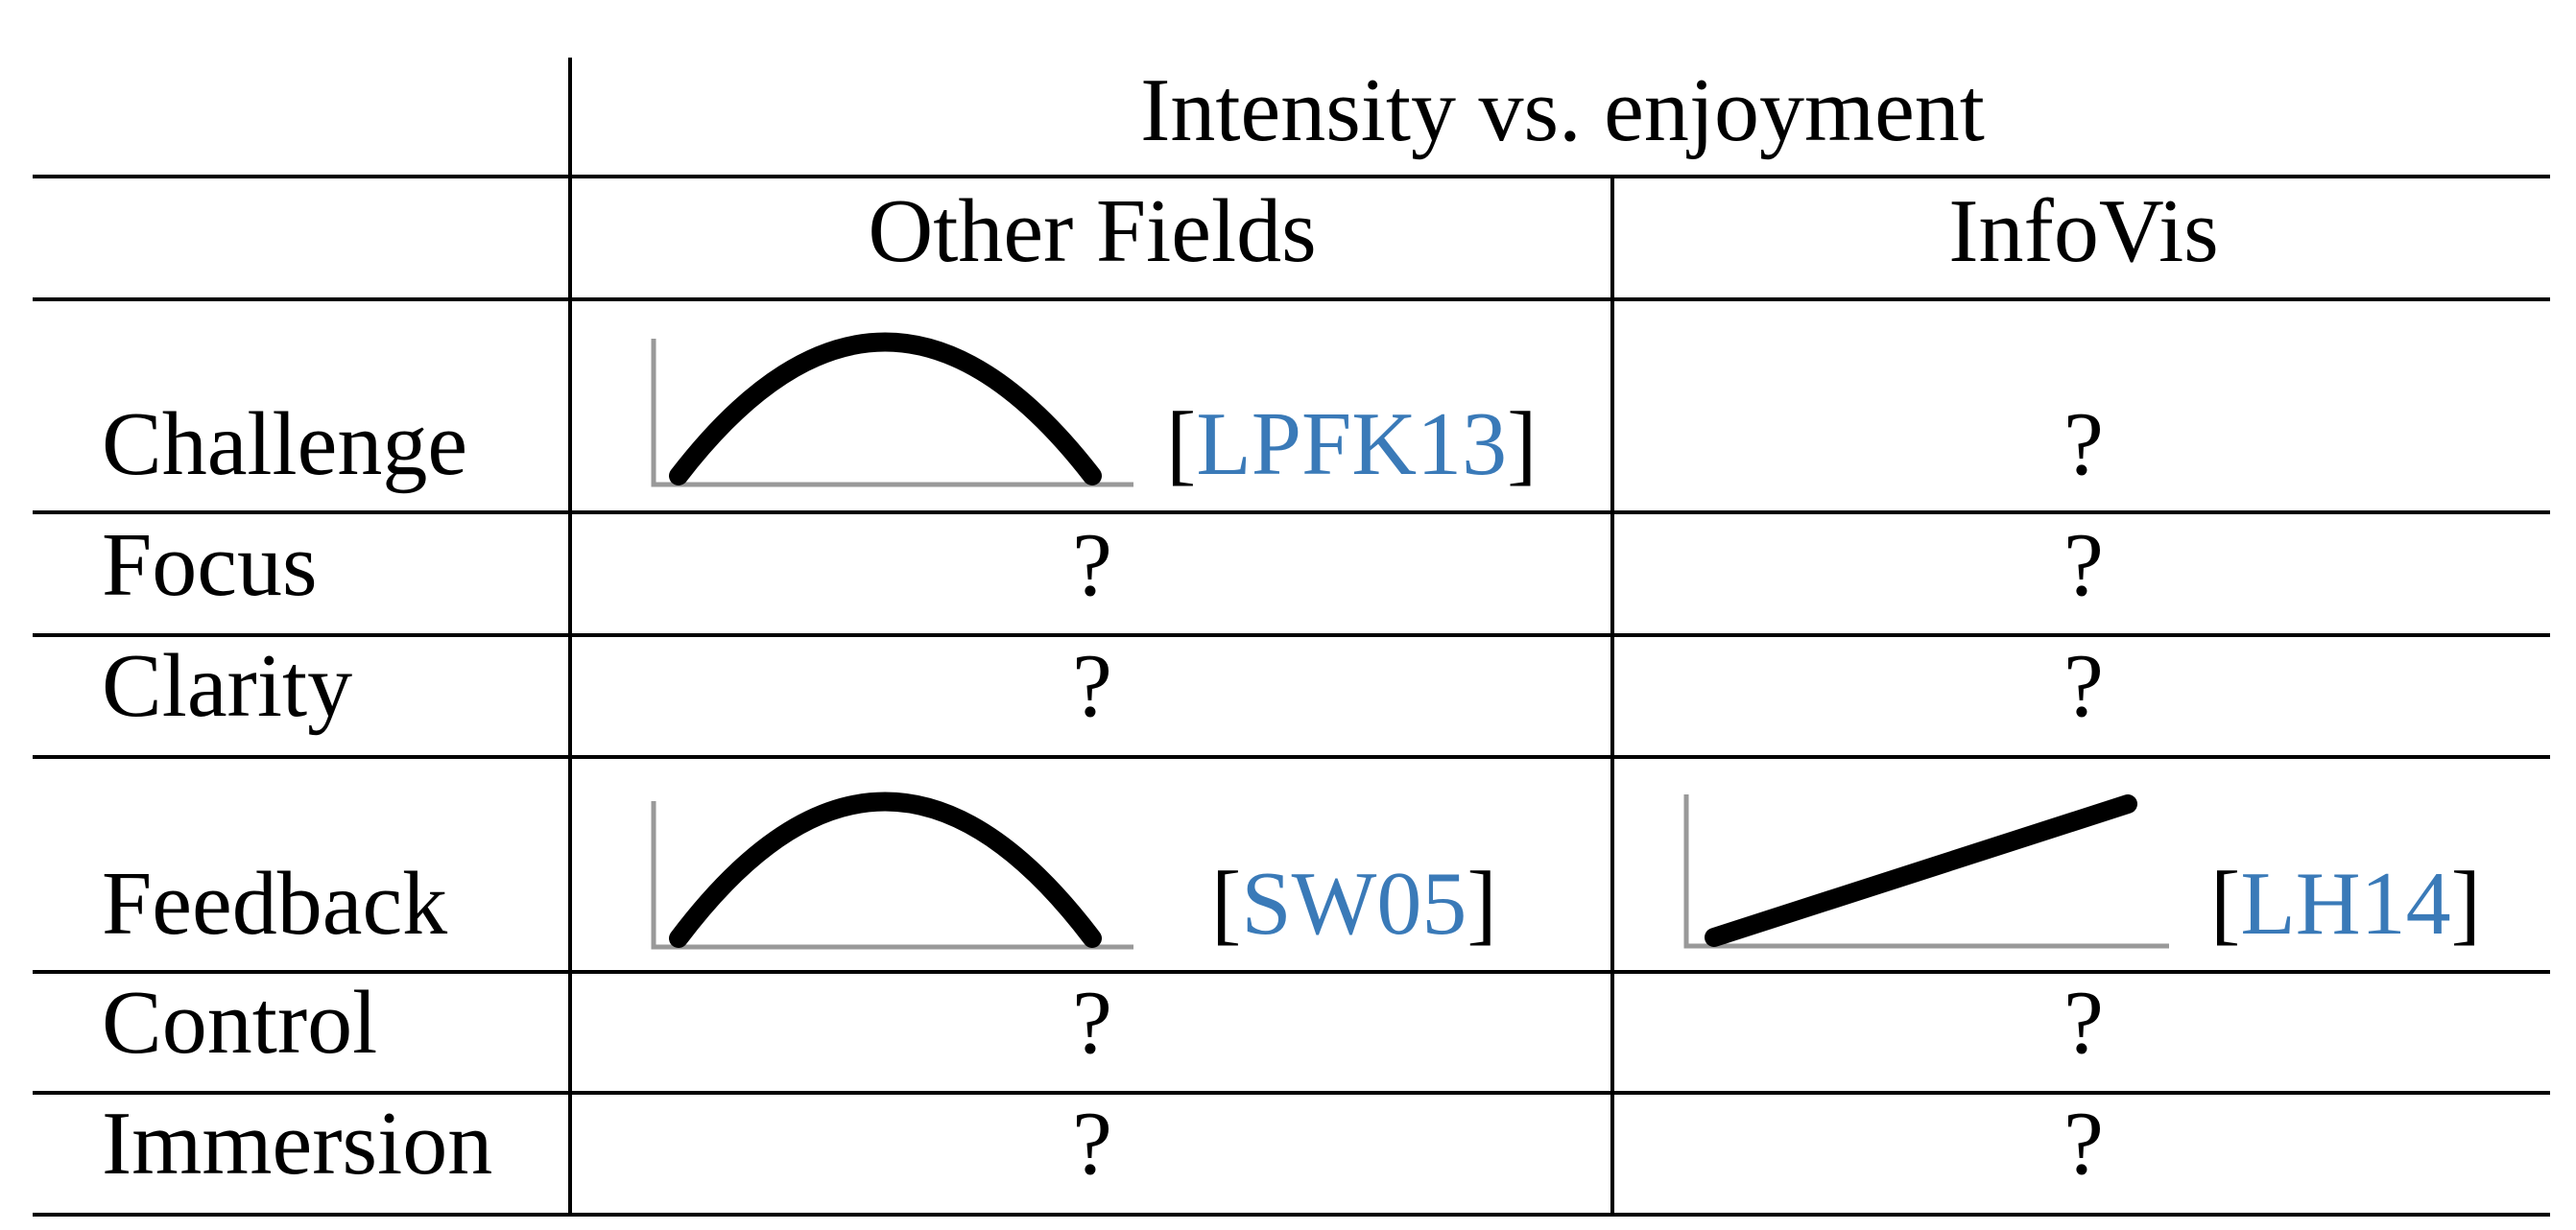 The height and width of the screenshot is (1230, 2576). I want to click on citation: [LPFK13], so click(1351, 444).